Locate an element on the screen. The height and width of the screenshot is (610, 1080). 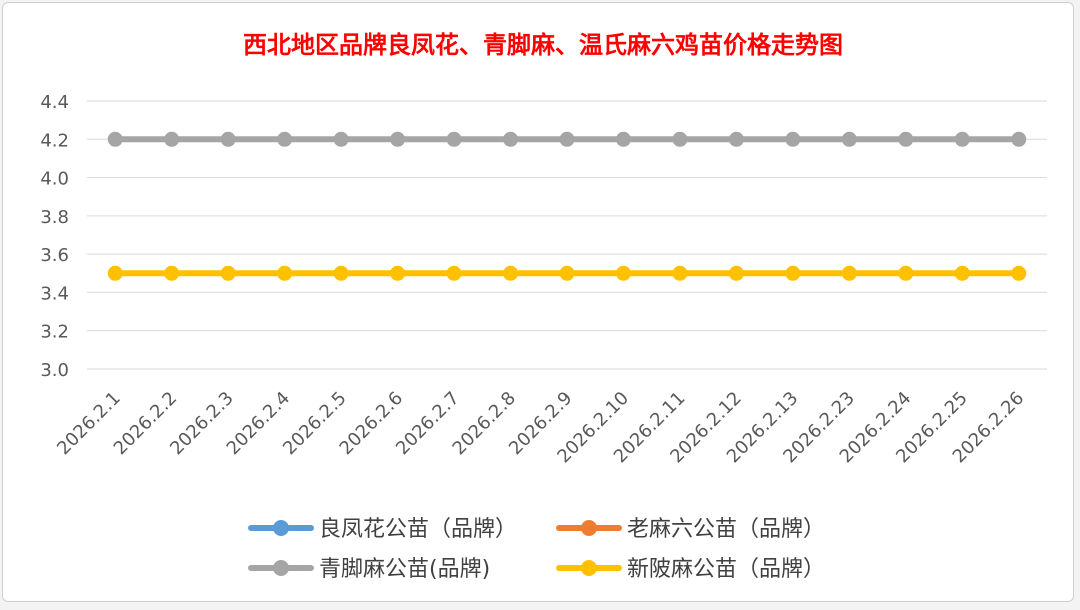
y-axis-ticks: 3.0 3.2 3.4 3.6 3.8 4.0 4.2 4.4 is located at coordinates (54, 236).